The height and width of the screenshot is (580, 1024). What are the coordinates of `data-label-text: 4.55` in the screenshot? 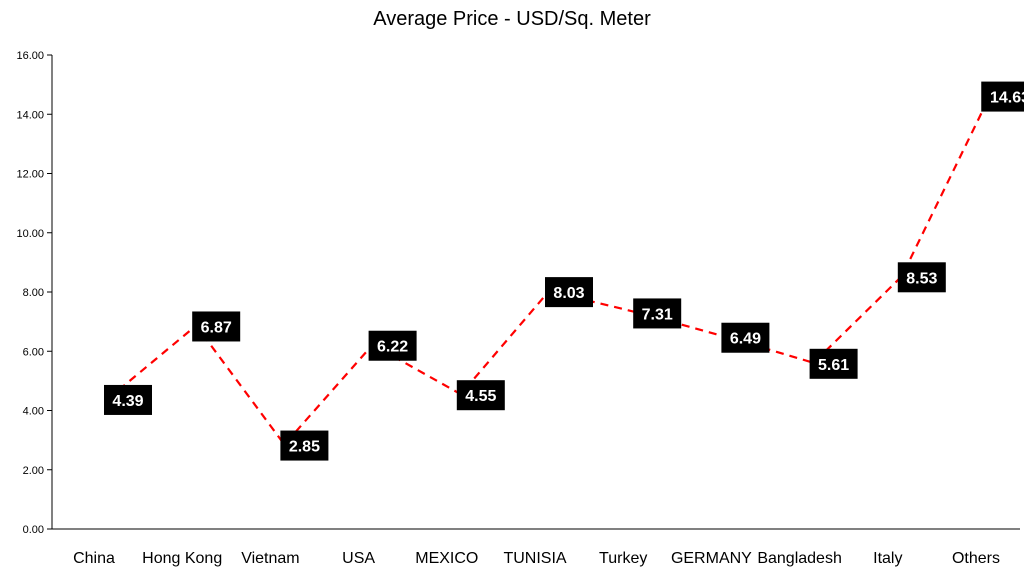 It's located at (480, 396).